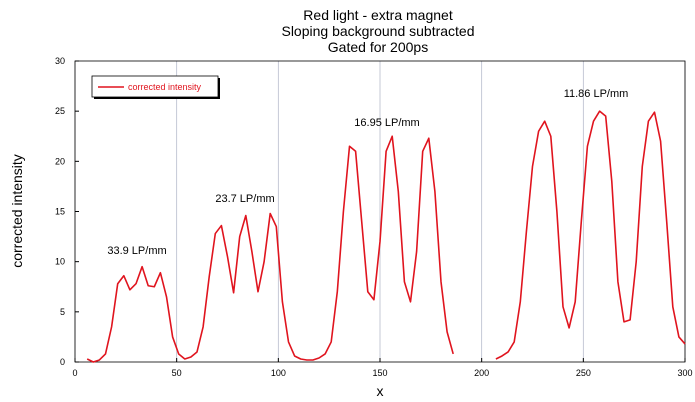  I want to click on chart-title: Red light - extra magnet, so click(378, 15).